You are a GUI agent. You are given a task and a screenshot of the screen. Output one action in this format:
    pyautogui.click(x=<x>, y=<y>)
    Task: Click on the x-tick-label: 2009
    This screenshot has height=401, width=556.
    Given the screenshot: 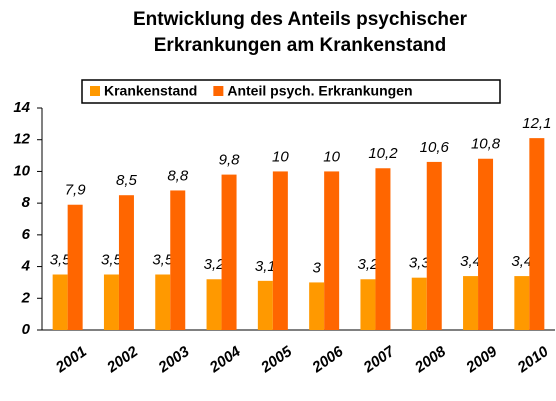 What is the action you would take?
    pyautogui.click(x=481, y=360)
    